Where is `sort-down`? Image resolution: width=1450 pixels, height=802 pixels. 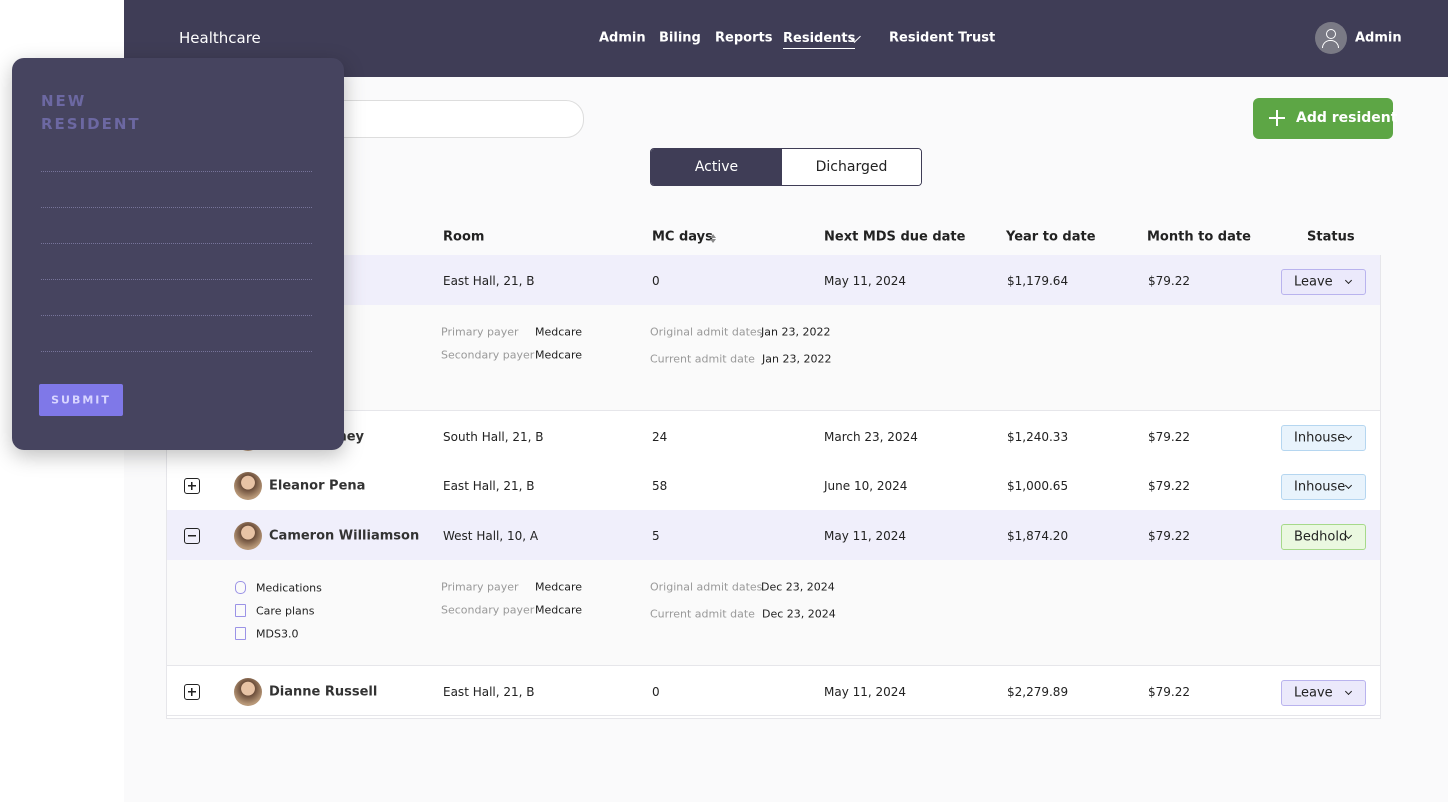
sort-down is located at coordinates (713, 242).